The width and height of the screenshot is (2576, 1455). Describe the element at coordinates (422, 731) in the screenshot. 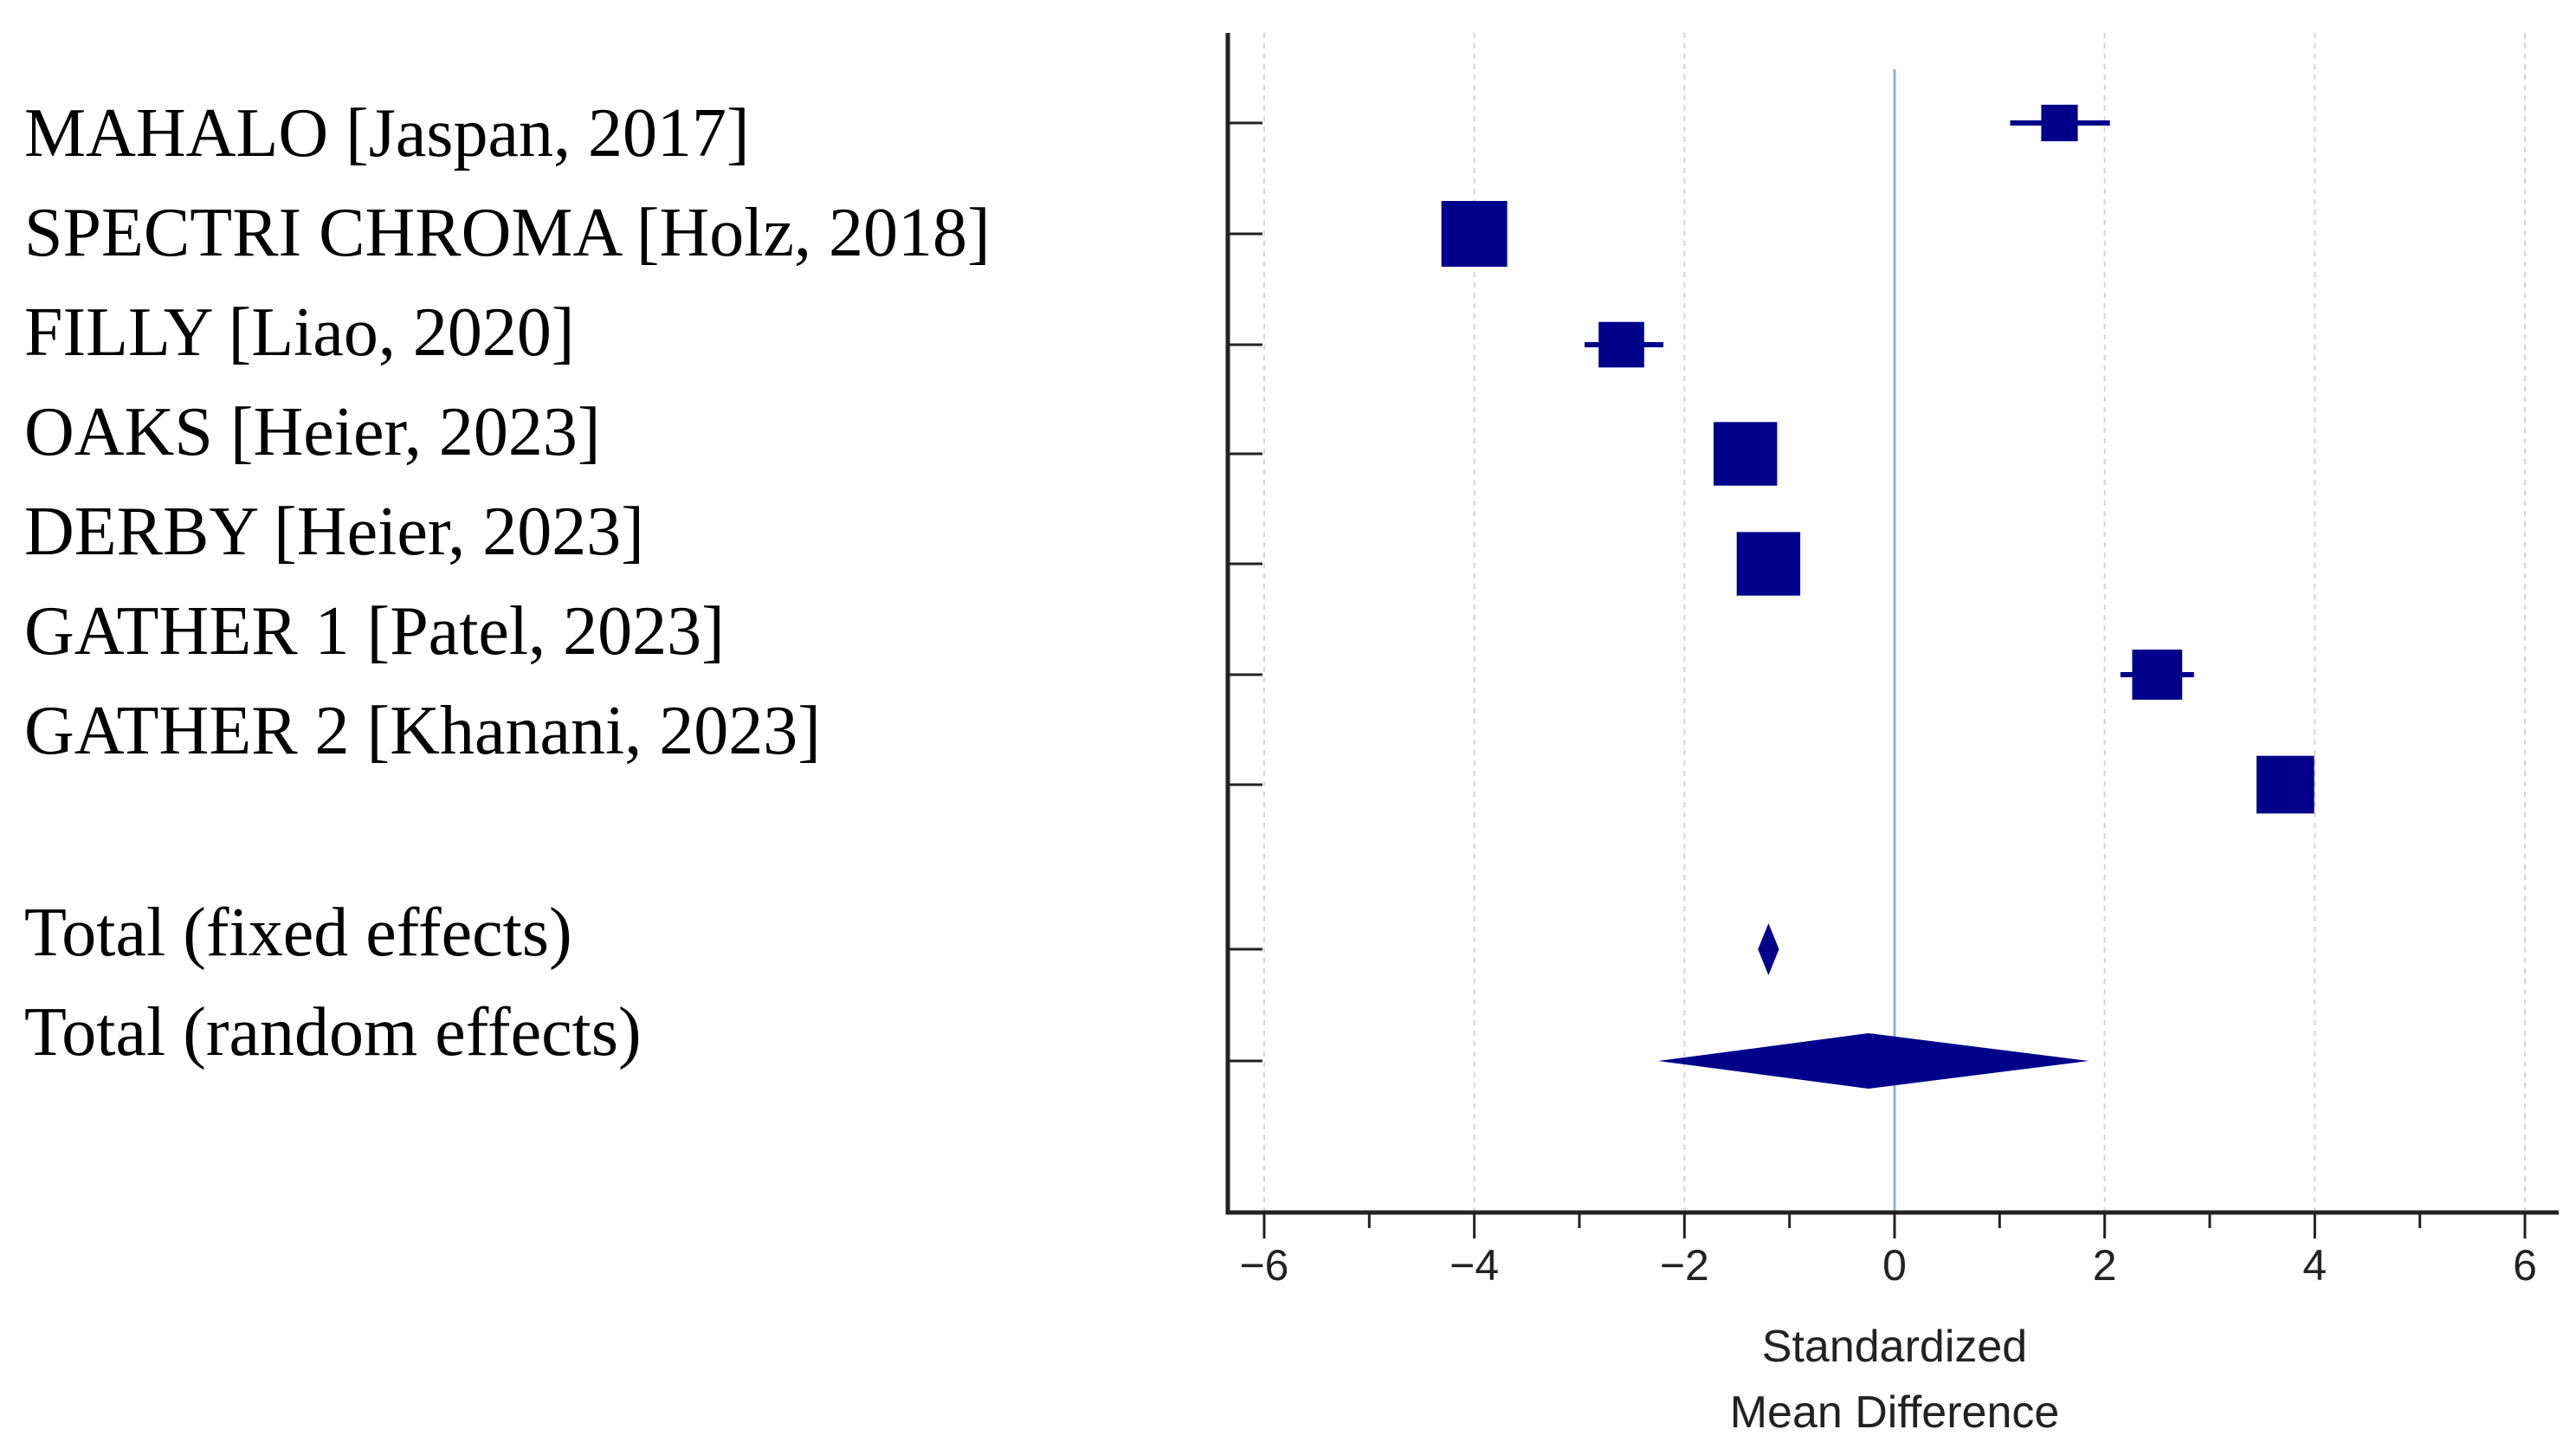

I see `study-label: GATHER 2 [Khanani, 2023]` at that location.